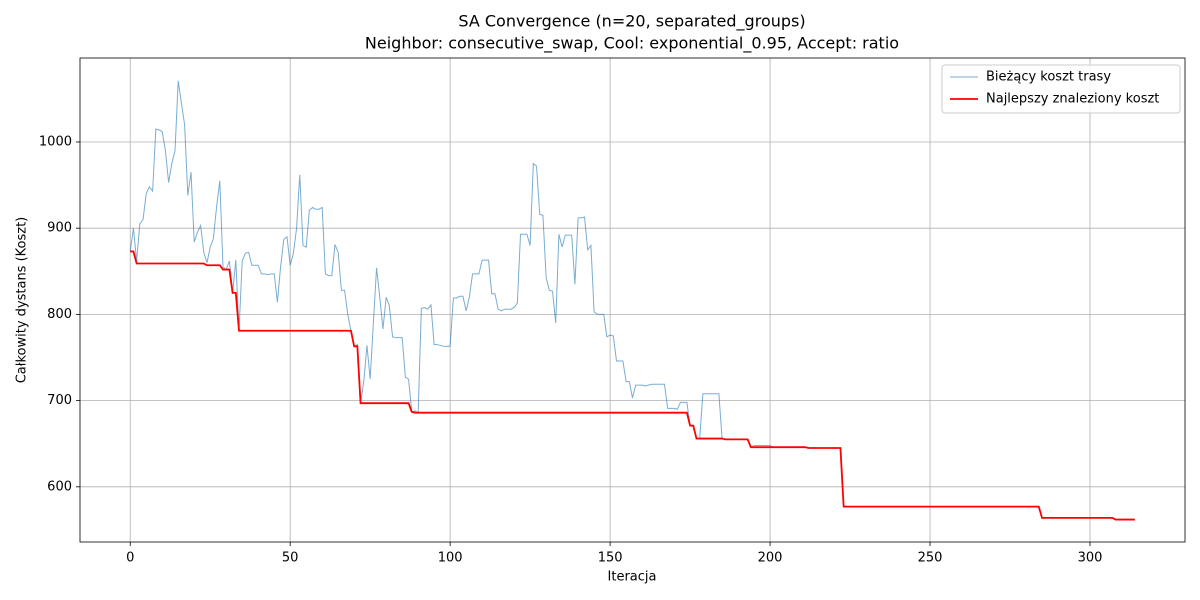 The width and height of the screenshot is (1200, 600). I want to click on x-tick-label: 100, so click(450, 558).